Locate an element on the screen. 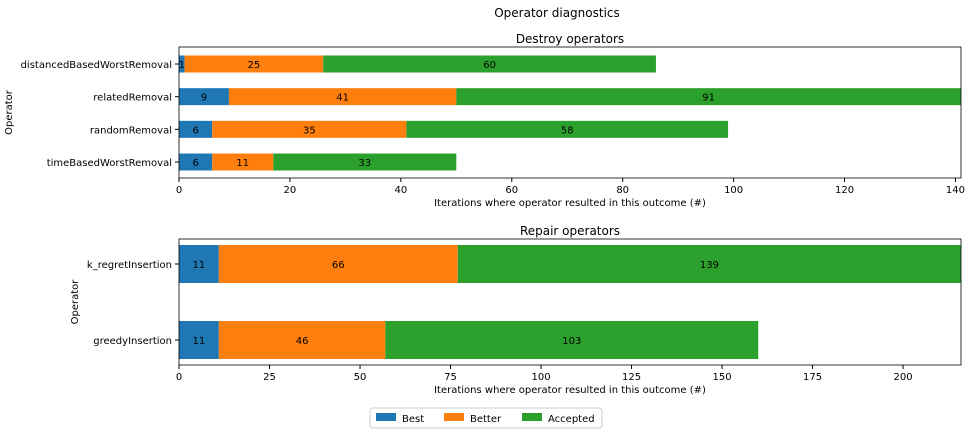 The image size is (971, 432). bar-randomremoval-accepted is located at coordinates (567, 129).